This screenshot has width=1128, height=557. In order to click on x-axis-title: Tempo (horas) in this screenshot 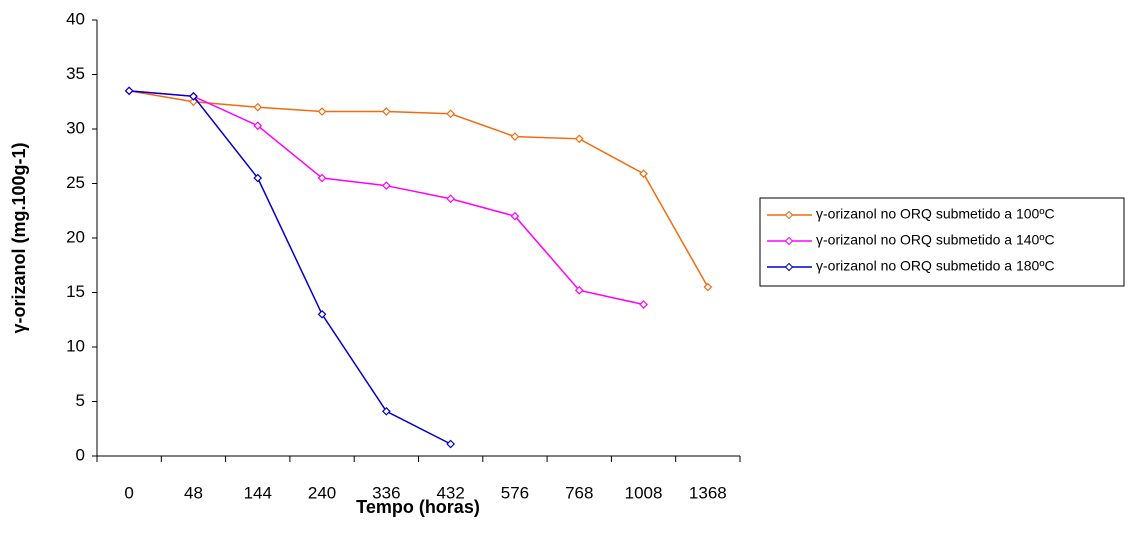, I will do `click(418, 507)`.